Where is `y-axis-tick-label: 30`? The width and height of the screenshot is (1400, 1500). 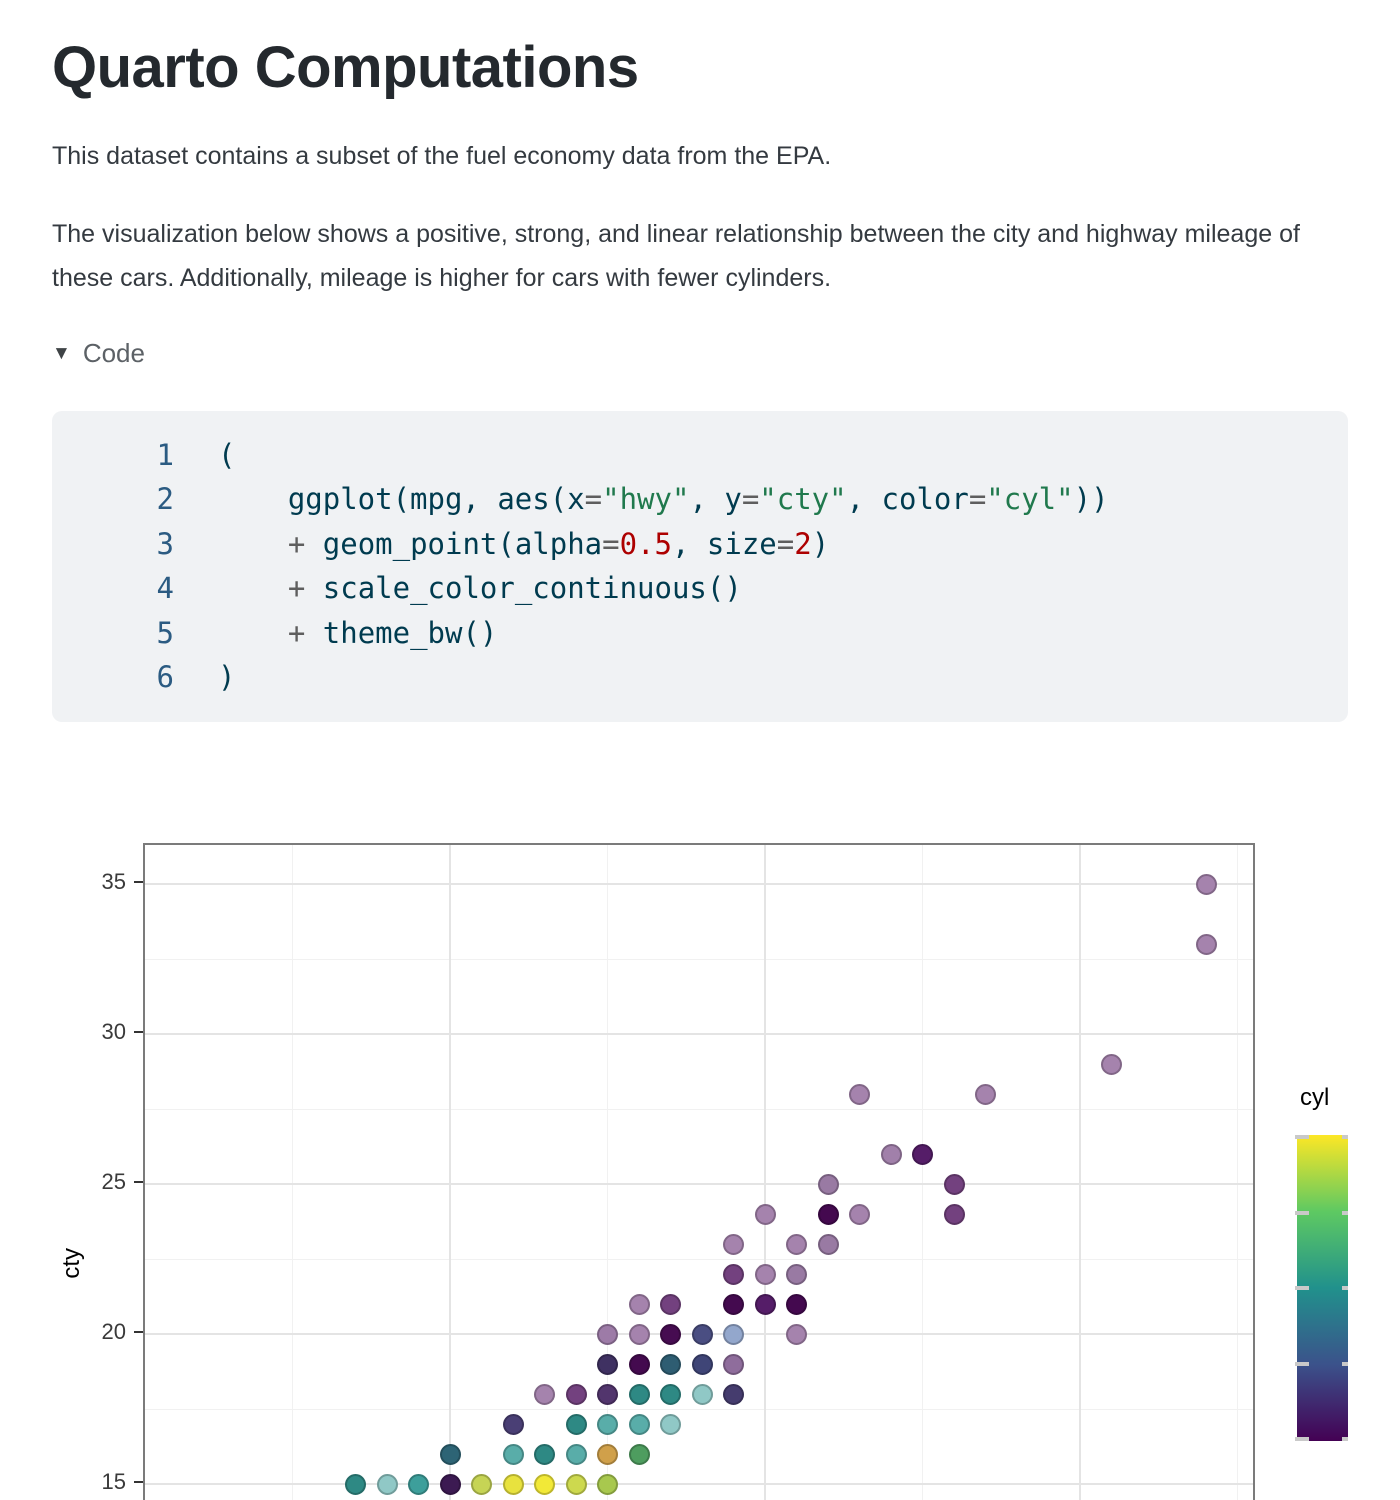
y-axis-tick-label: 30 is located at coordinates (113, 1031).